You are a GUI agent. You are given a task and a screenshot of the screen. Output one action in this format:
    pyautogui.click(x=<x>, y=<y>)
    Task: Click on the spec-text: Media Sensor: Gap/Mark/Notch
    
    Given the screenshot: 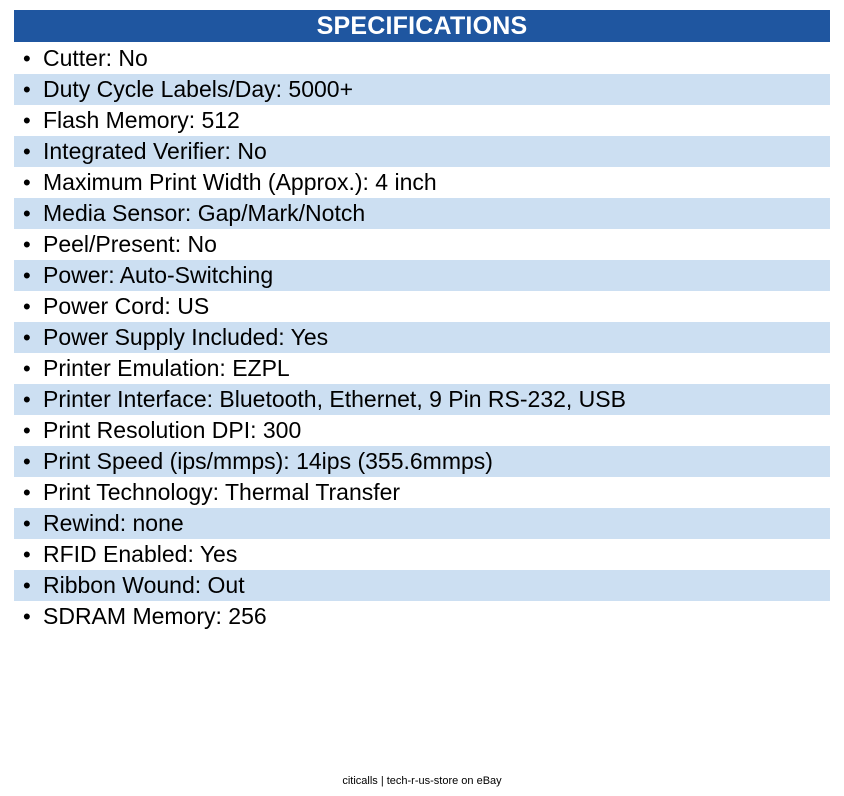 What is the action you would take?
    pyautogui.click(x=204, y=213)
    